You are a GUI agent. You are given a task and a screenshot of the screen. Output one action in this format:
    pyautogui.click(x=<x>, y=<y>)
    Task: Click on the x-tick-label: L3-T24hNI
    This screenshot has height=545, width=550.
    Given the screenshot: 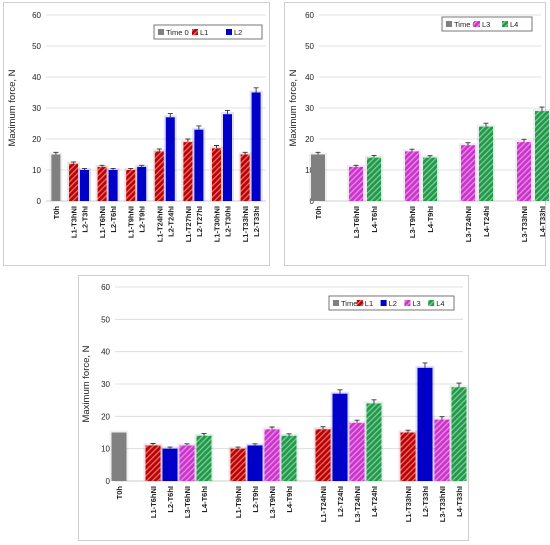 What is the action you would take?
    pyautogui.click(x=357, y=504)
    